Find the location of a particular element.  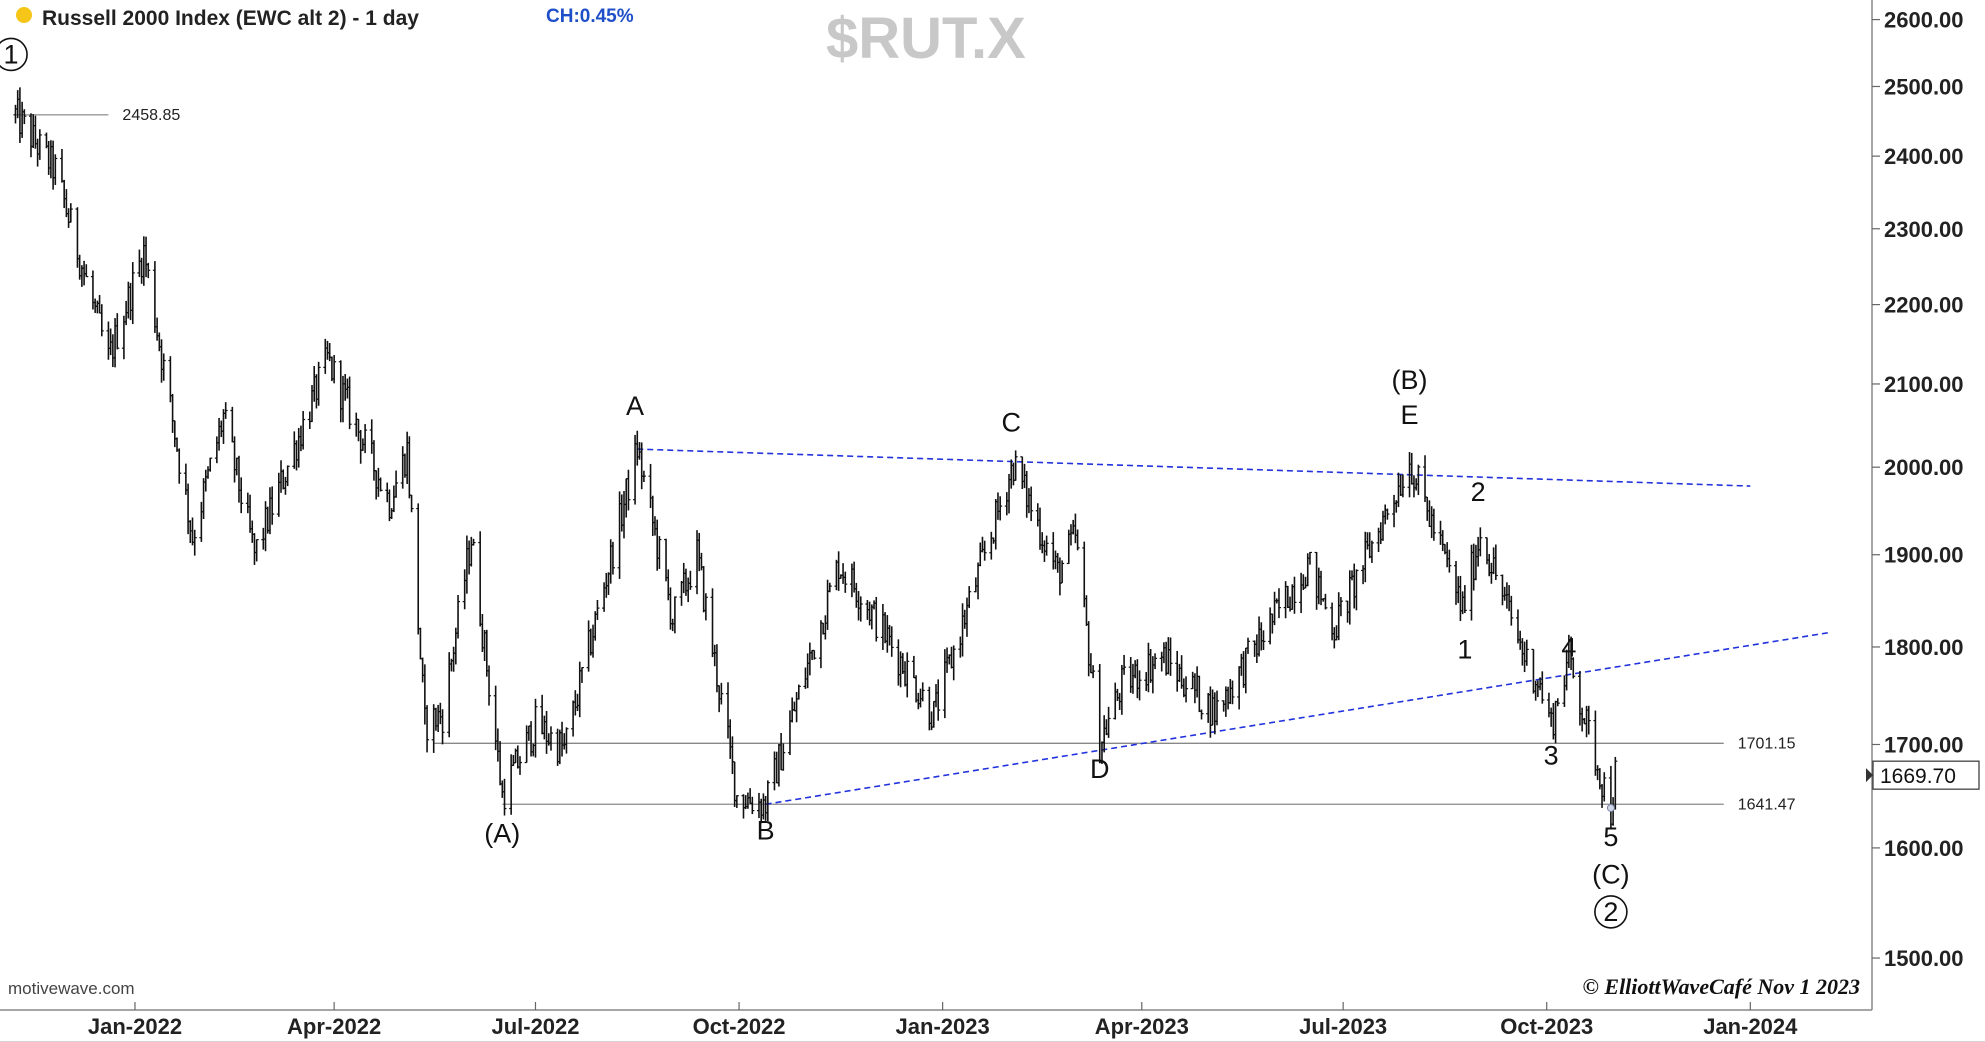

circled-wave-label: 1 is located at coordinates (14, 54).